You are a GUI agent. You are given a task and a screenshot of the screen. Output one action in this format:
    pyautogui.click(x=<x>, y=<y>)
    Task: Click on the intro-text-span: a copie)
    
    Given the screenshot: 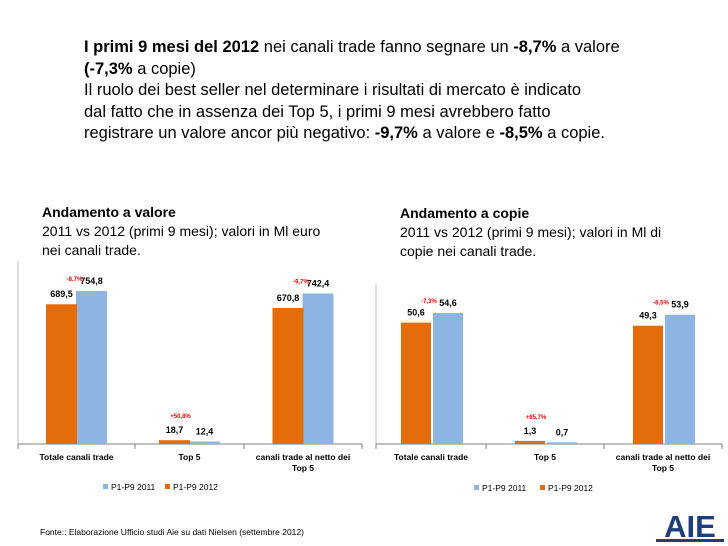 What is the action you would take?
    pyautogui.click(x=164, y=68)
    